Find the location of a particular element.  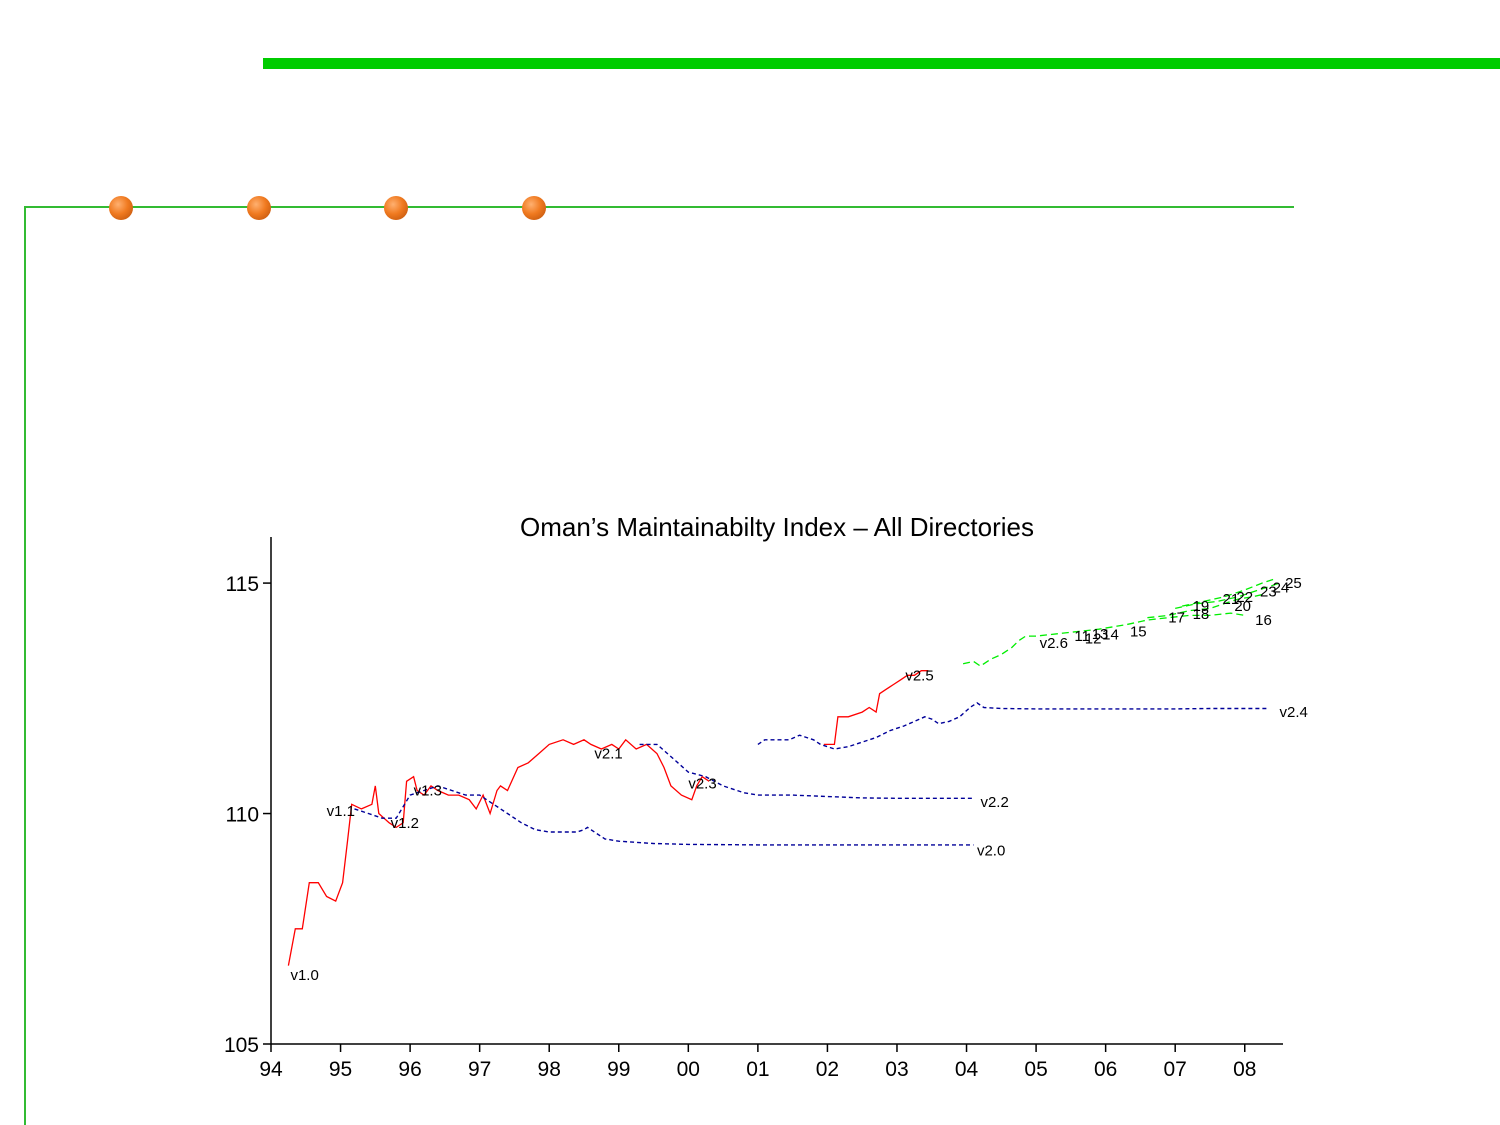

x-tick-label: 96 is located at coordinates (409, 1069).